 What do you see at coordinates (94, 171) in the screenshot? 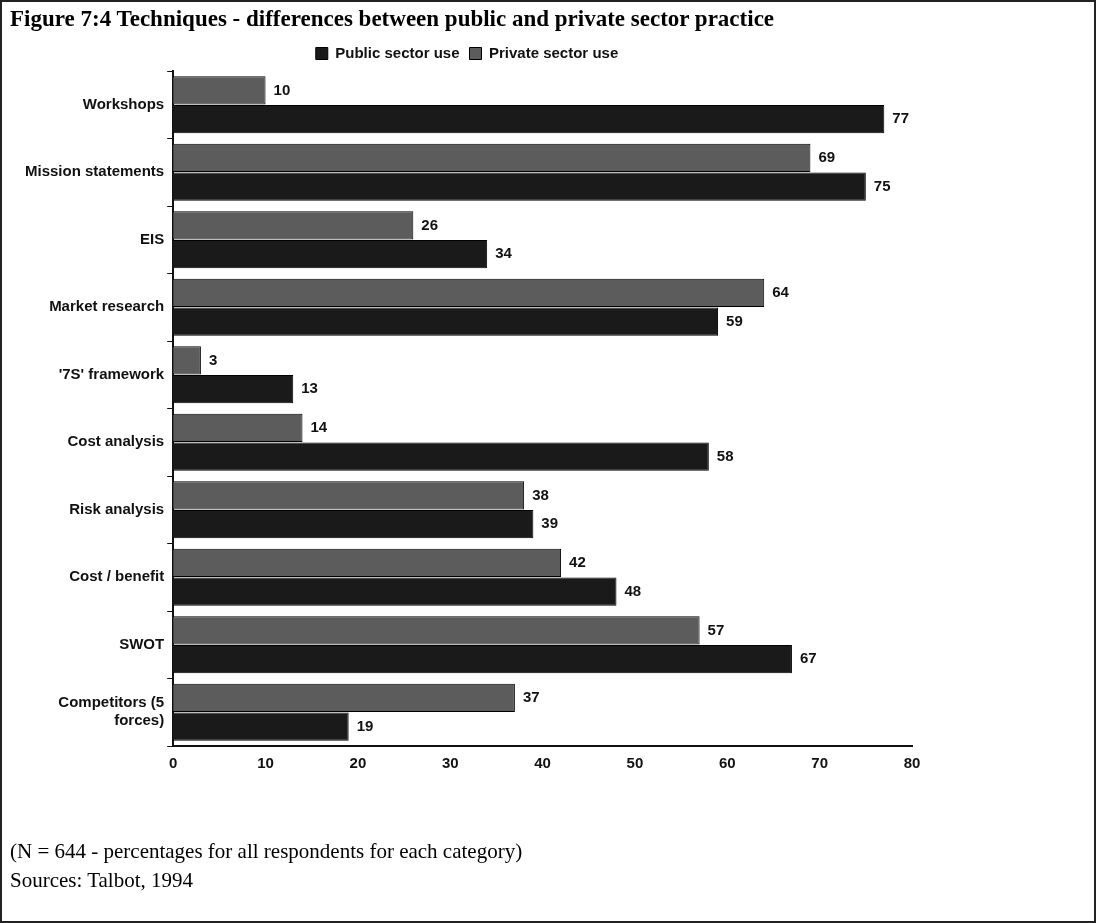
I see `y-tick-label: Mission statements` at bounding box center [94, 171].